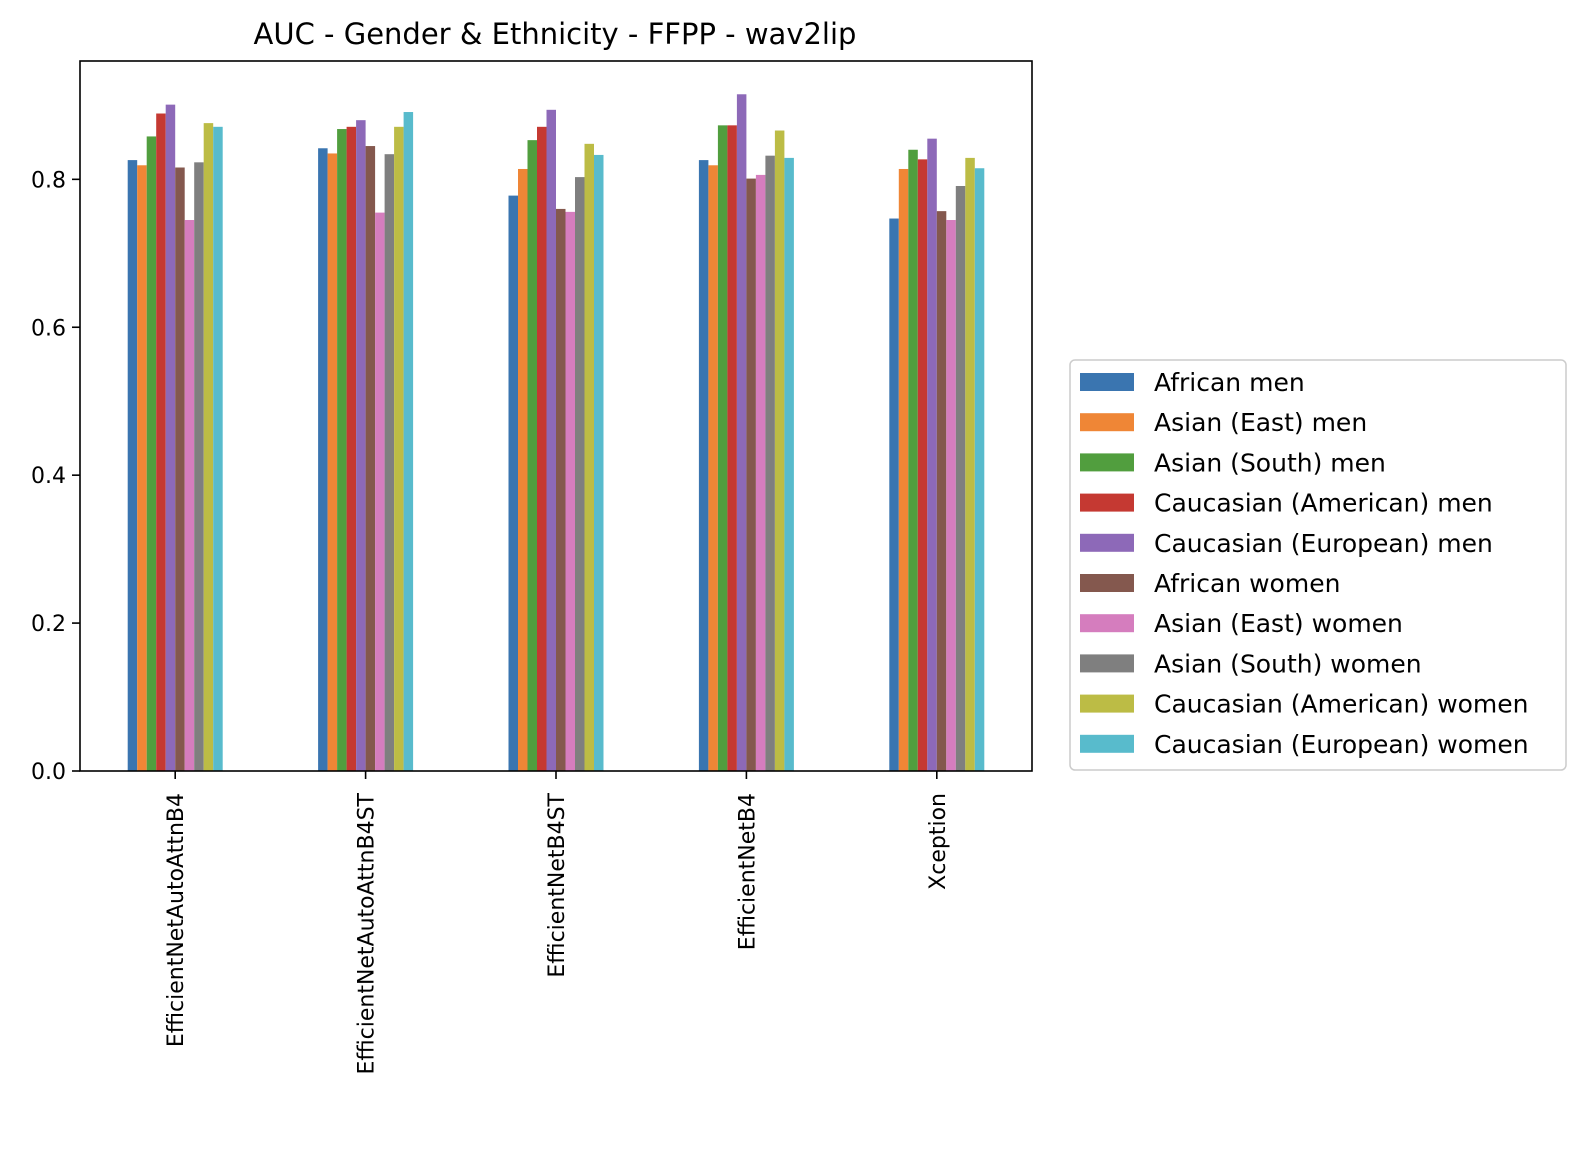 This screenshot has width=1588, height=1152. Describe the element at coordinates (938, 841) in the screenshot. I see `x-tick-label: Xception` at that location.